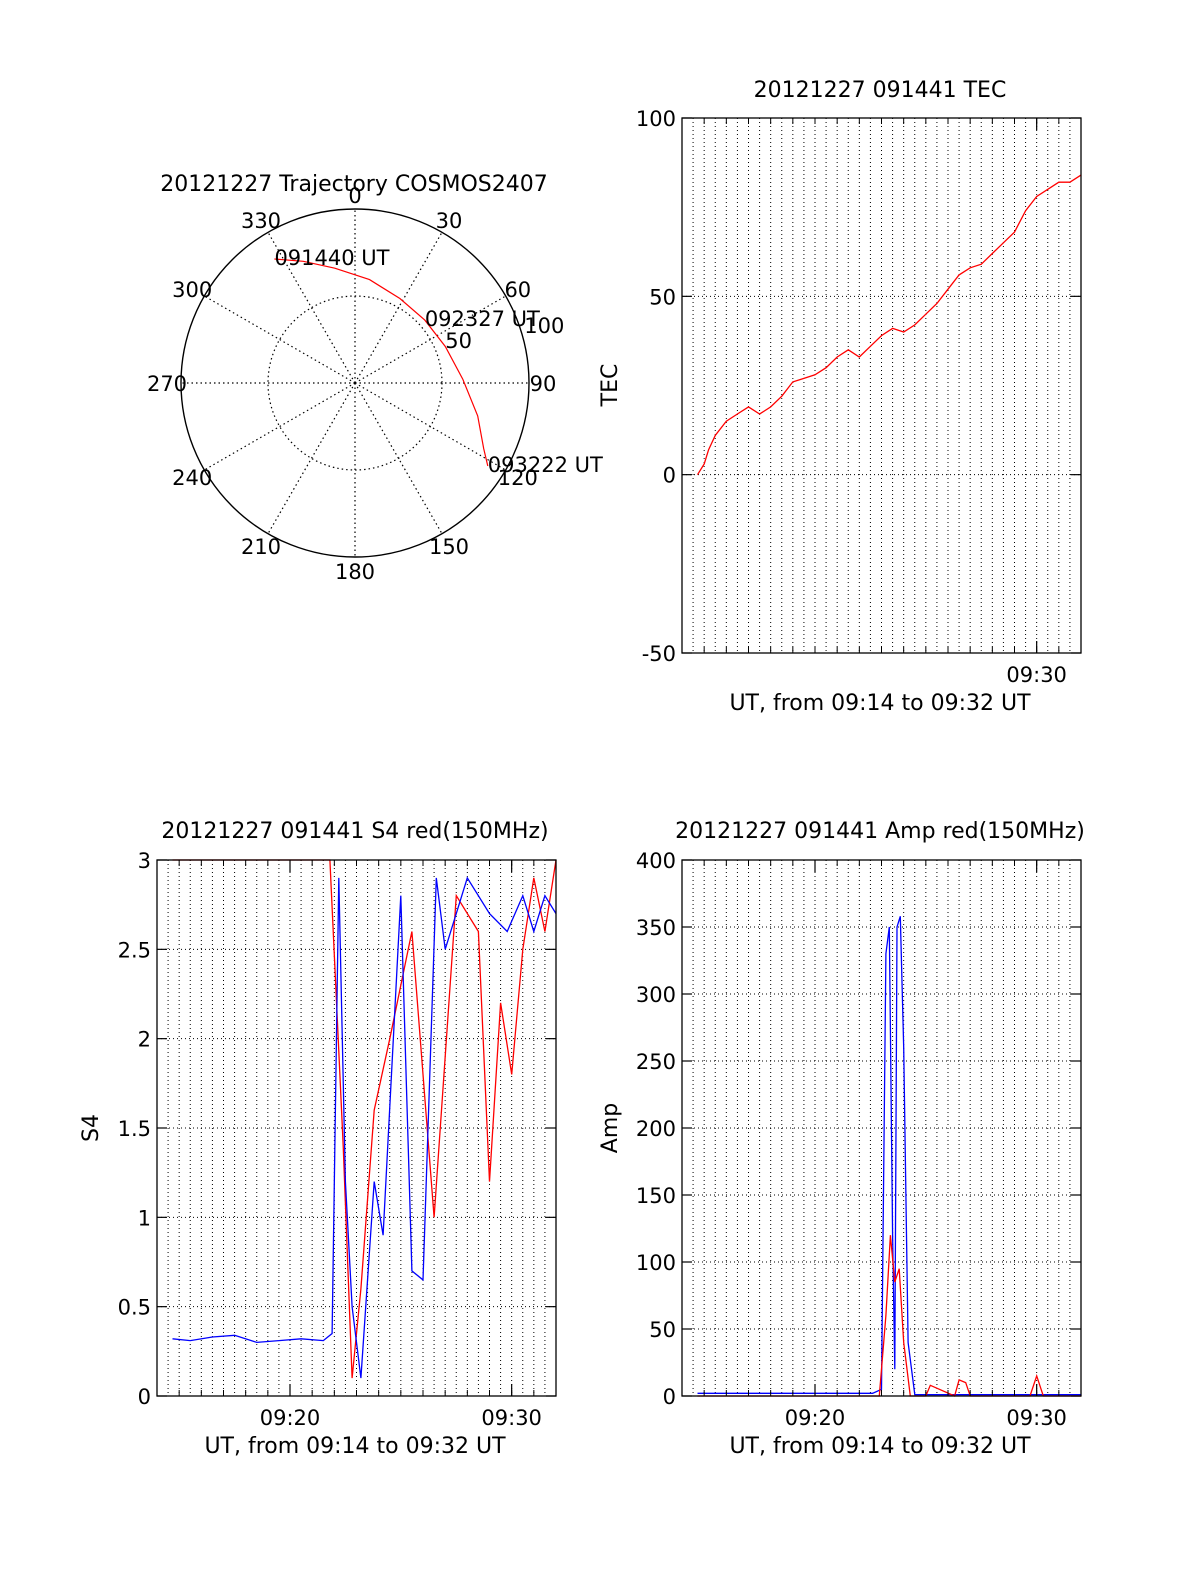 The width and height of the screenshot is (1200, 1575). I want to click on tec-y-label: TEC, so click(610, 386).